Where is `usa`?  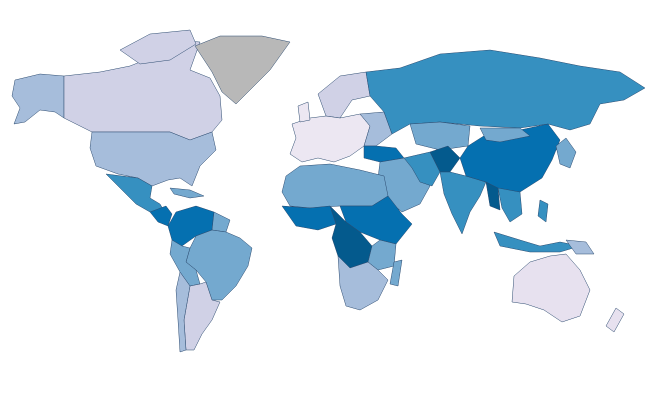 usa is located at coordinates (153, 159).